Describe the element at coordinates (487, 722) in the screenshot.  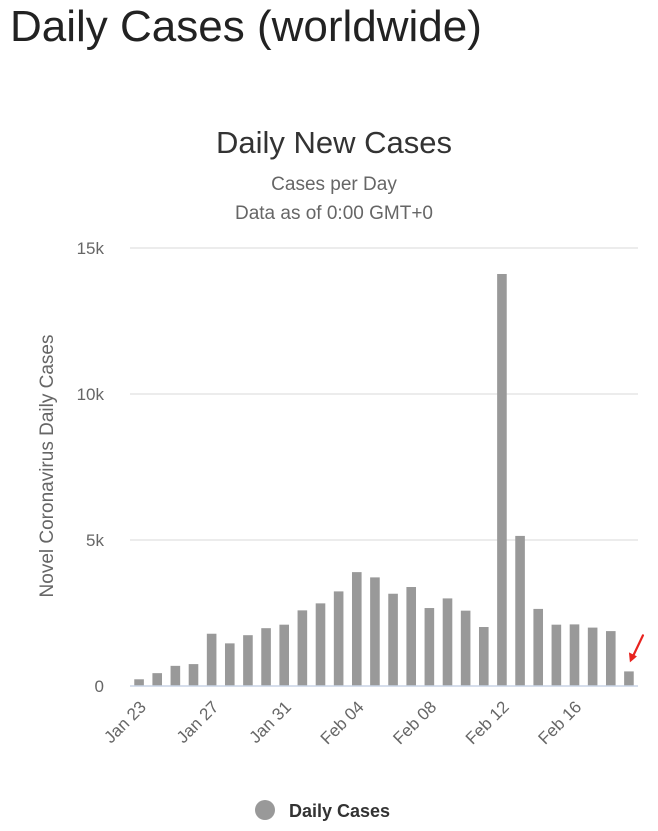
I see `x-tick-label: Feb 12` at that location.